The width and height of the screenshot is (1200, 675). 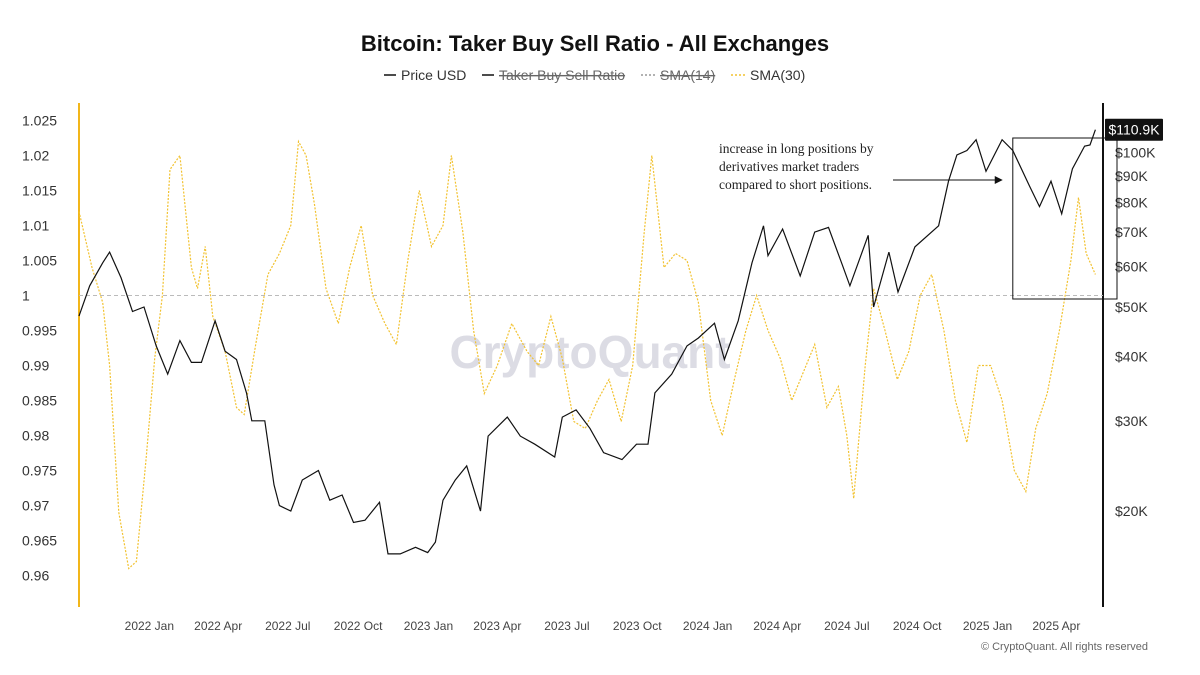 I want to click on left-tick-label: 0.98, so click(x=35, y=436).